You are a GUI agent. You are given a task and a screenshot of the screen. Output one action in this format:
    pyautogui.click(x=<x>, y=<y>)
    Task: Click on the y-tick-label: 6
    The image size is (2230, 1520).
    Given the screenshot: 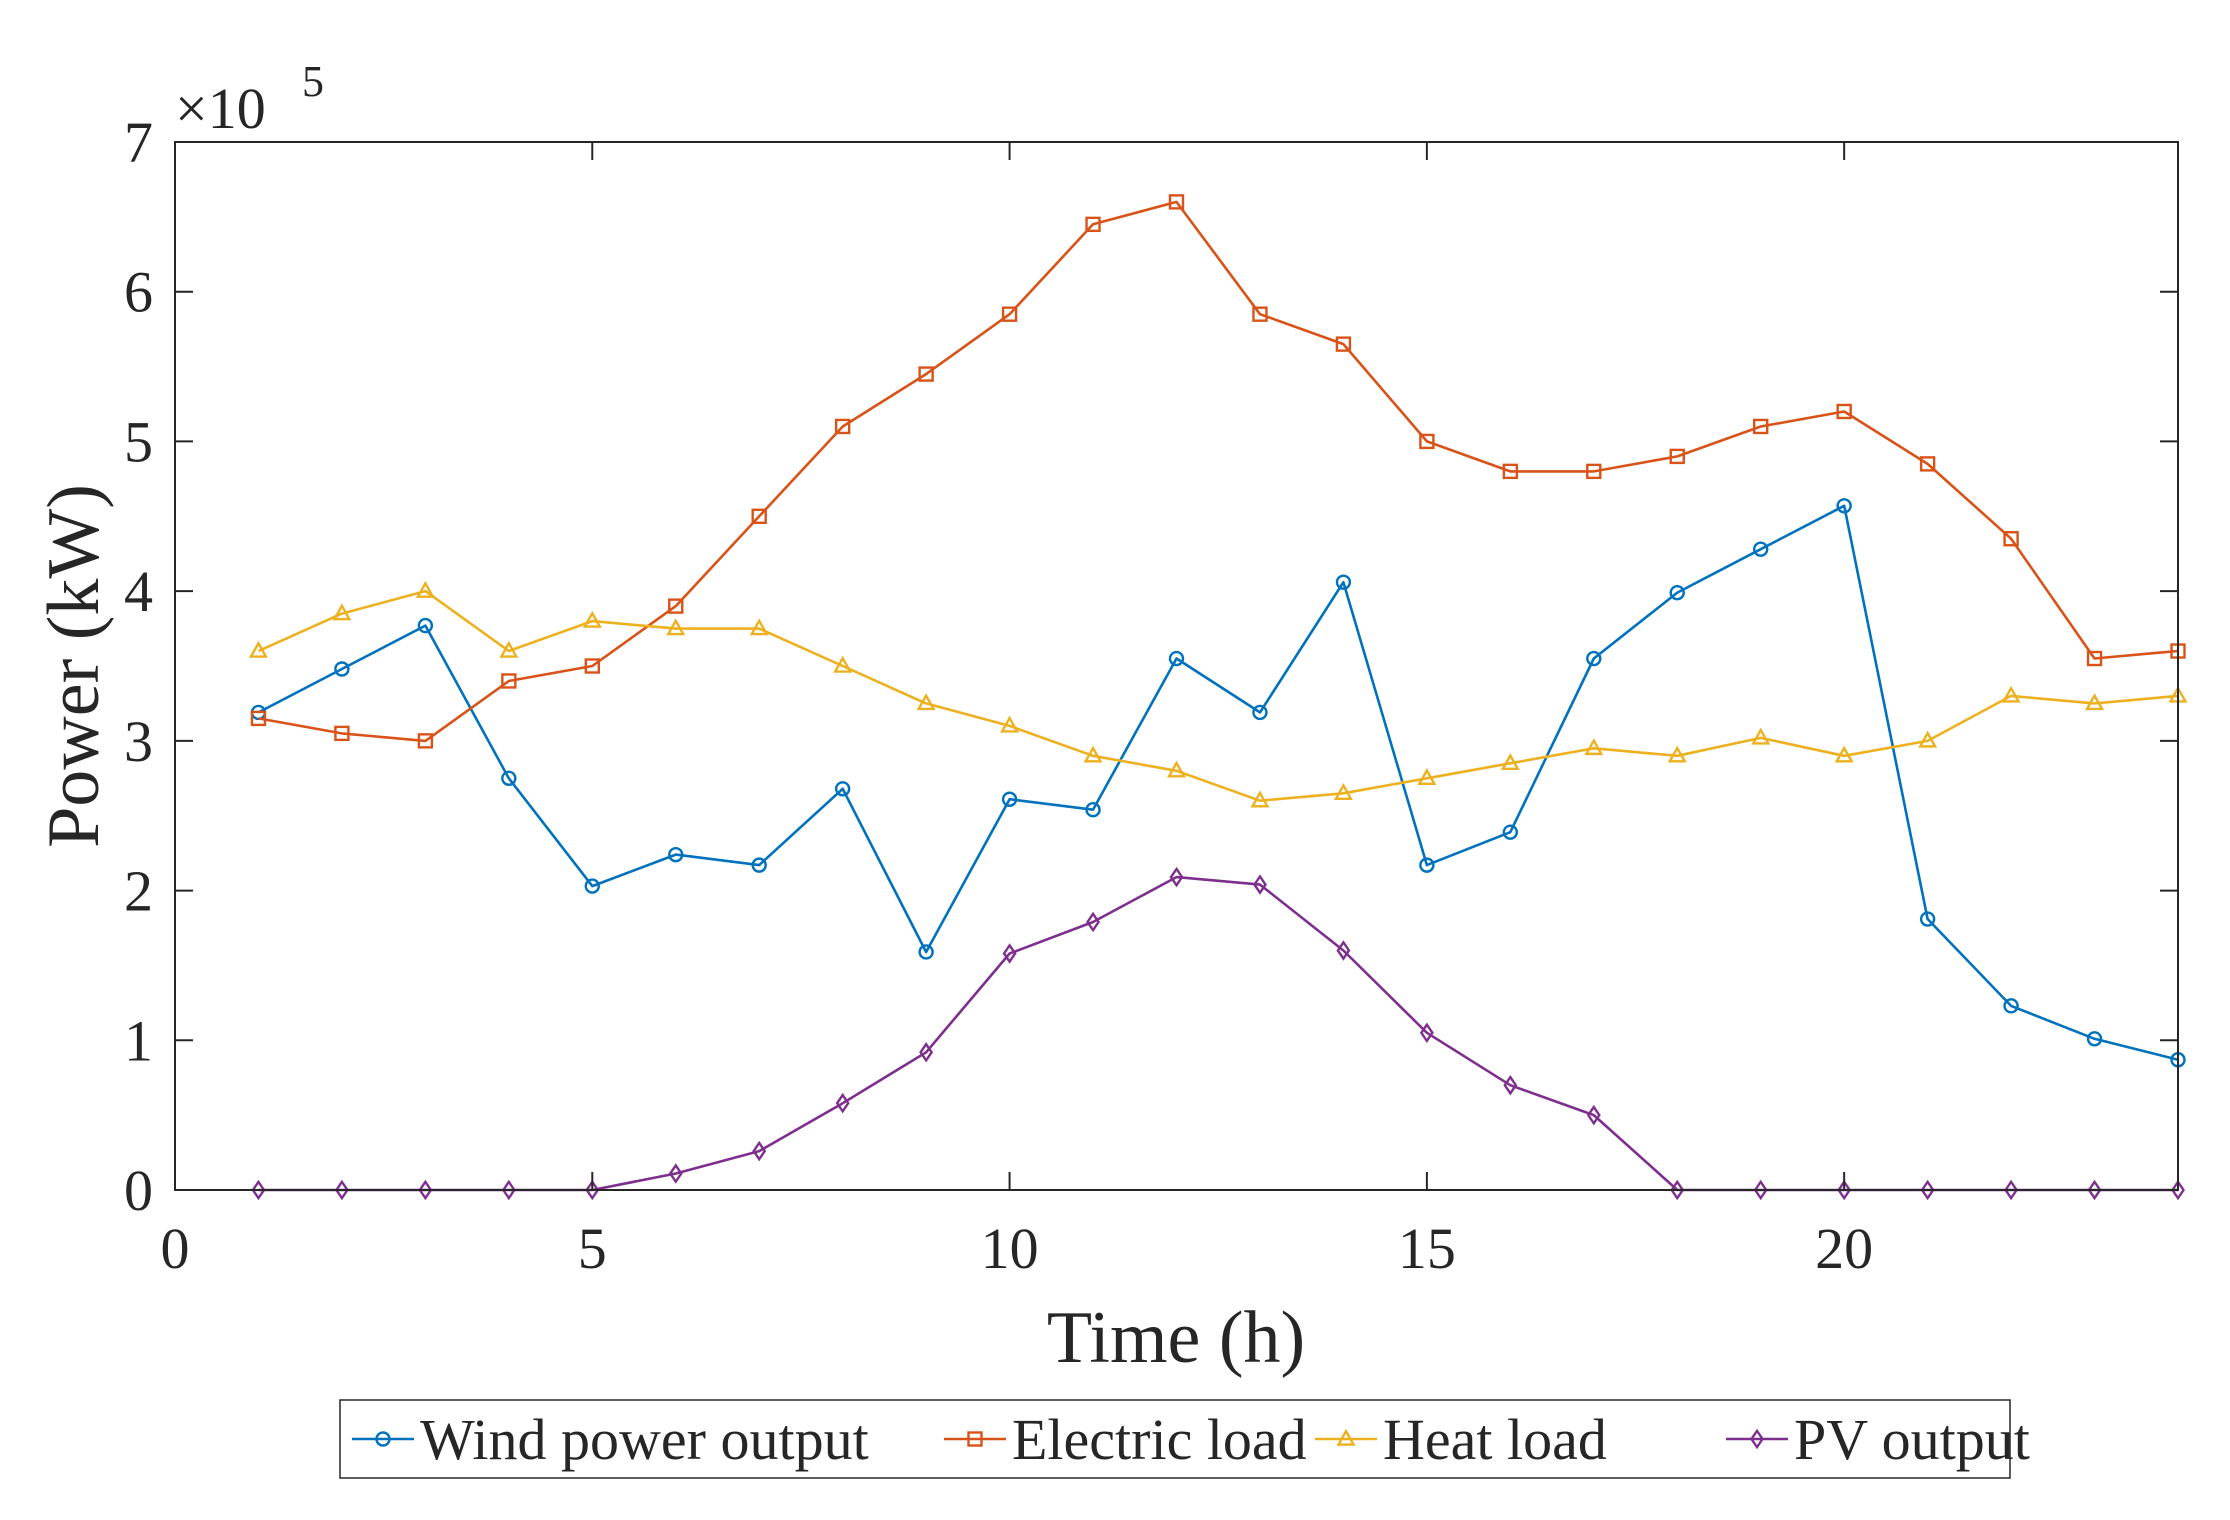 What is the action you would take?
    pyautogui.click(x=138, y=292)
    